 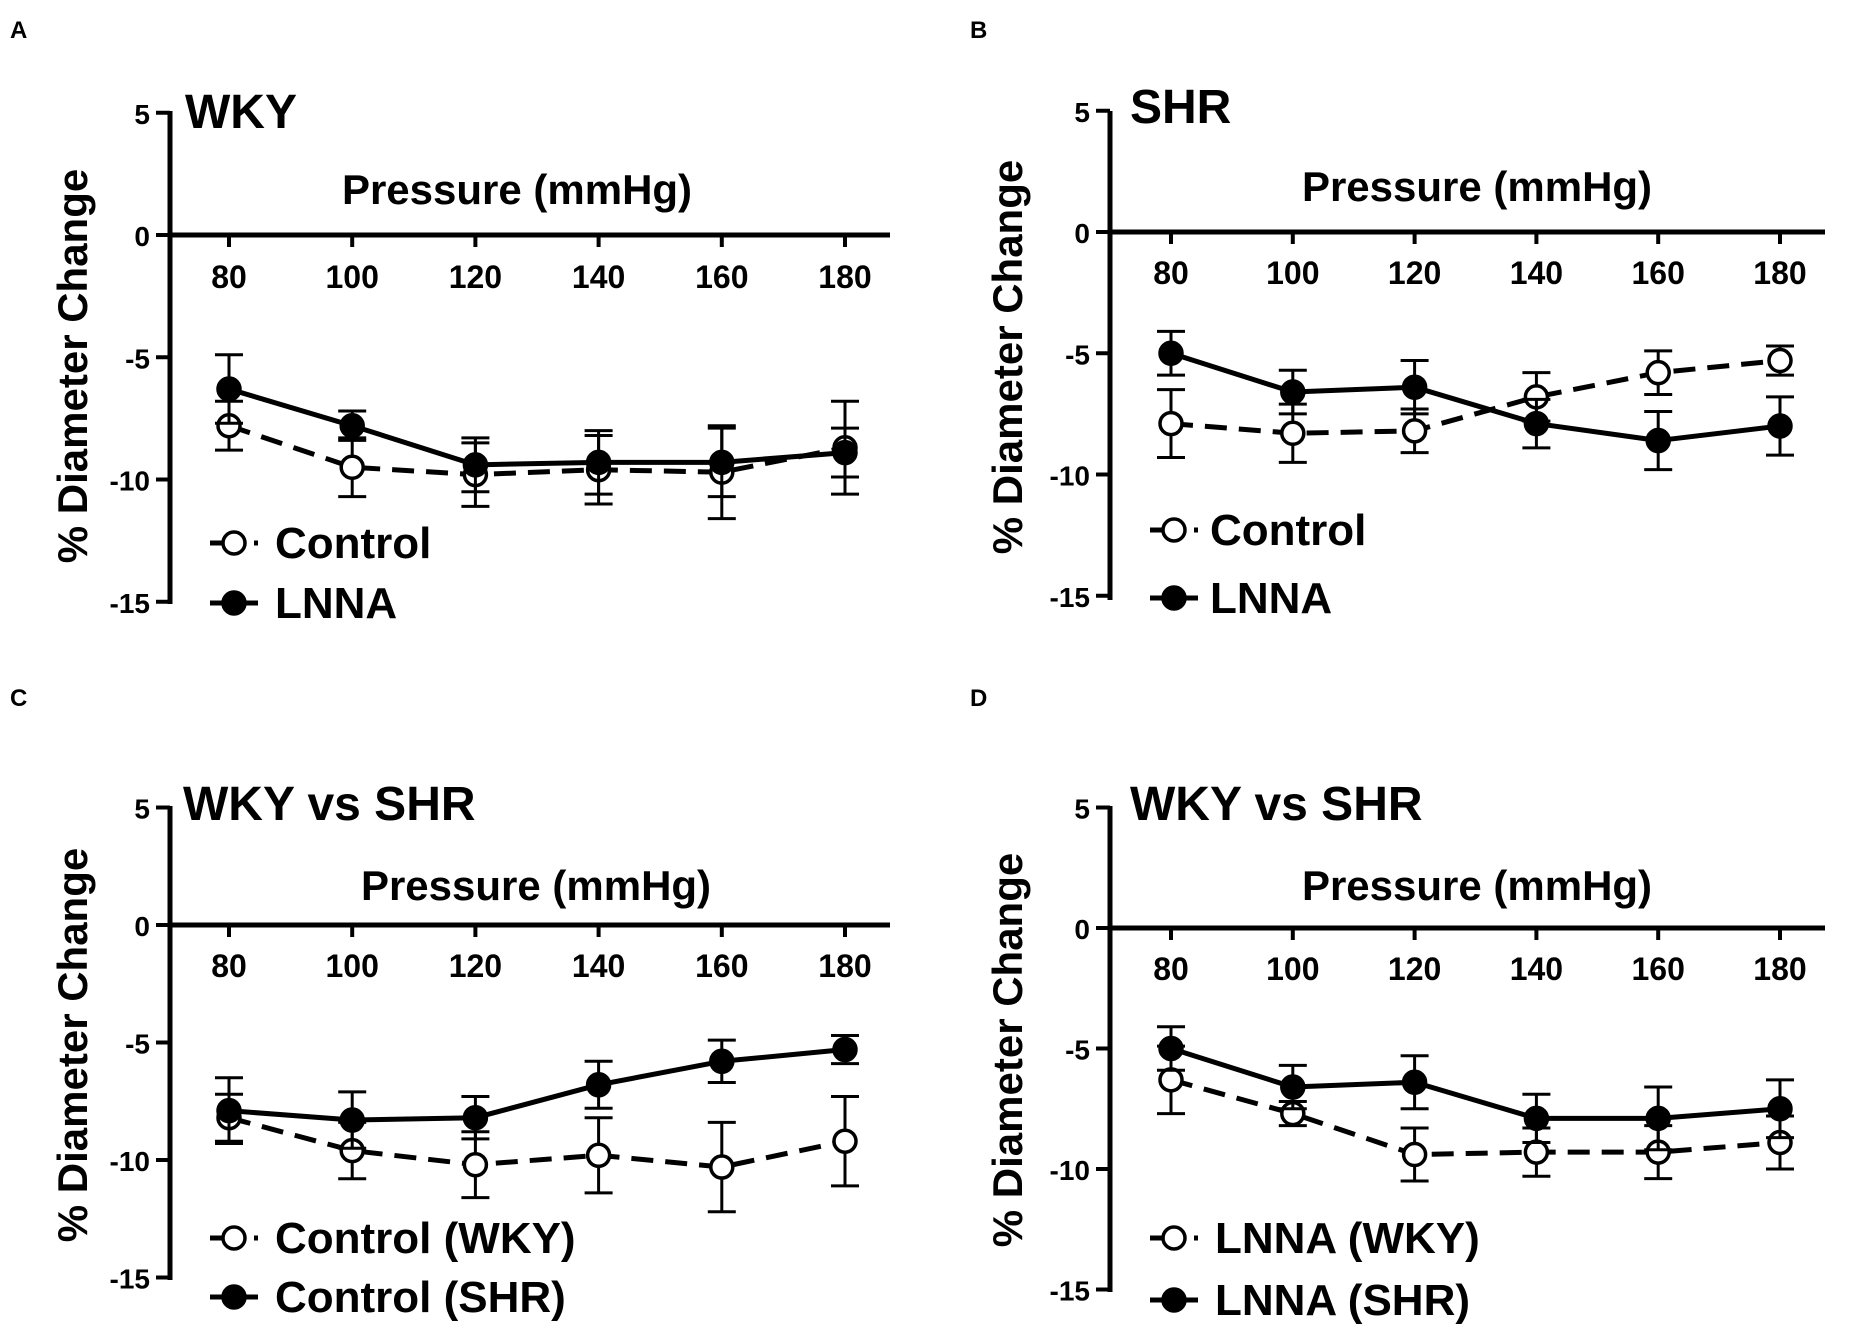 I want to click on legend-label-lnna-wky: LNNA (WKY), so click(x=1347, y=1238).